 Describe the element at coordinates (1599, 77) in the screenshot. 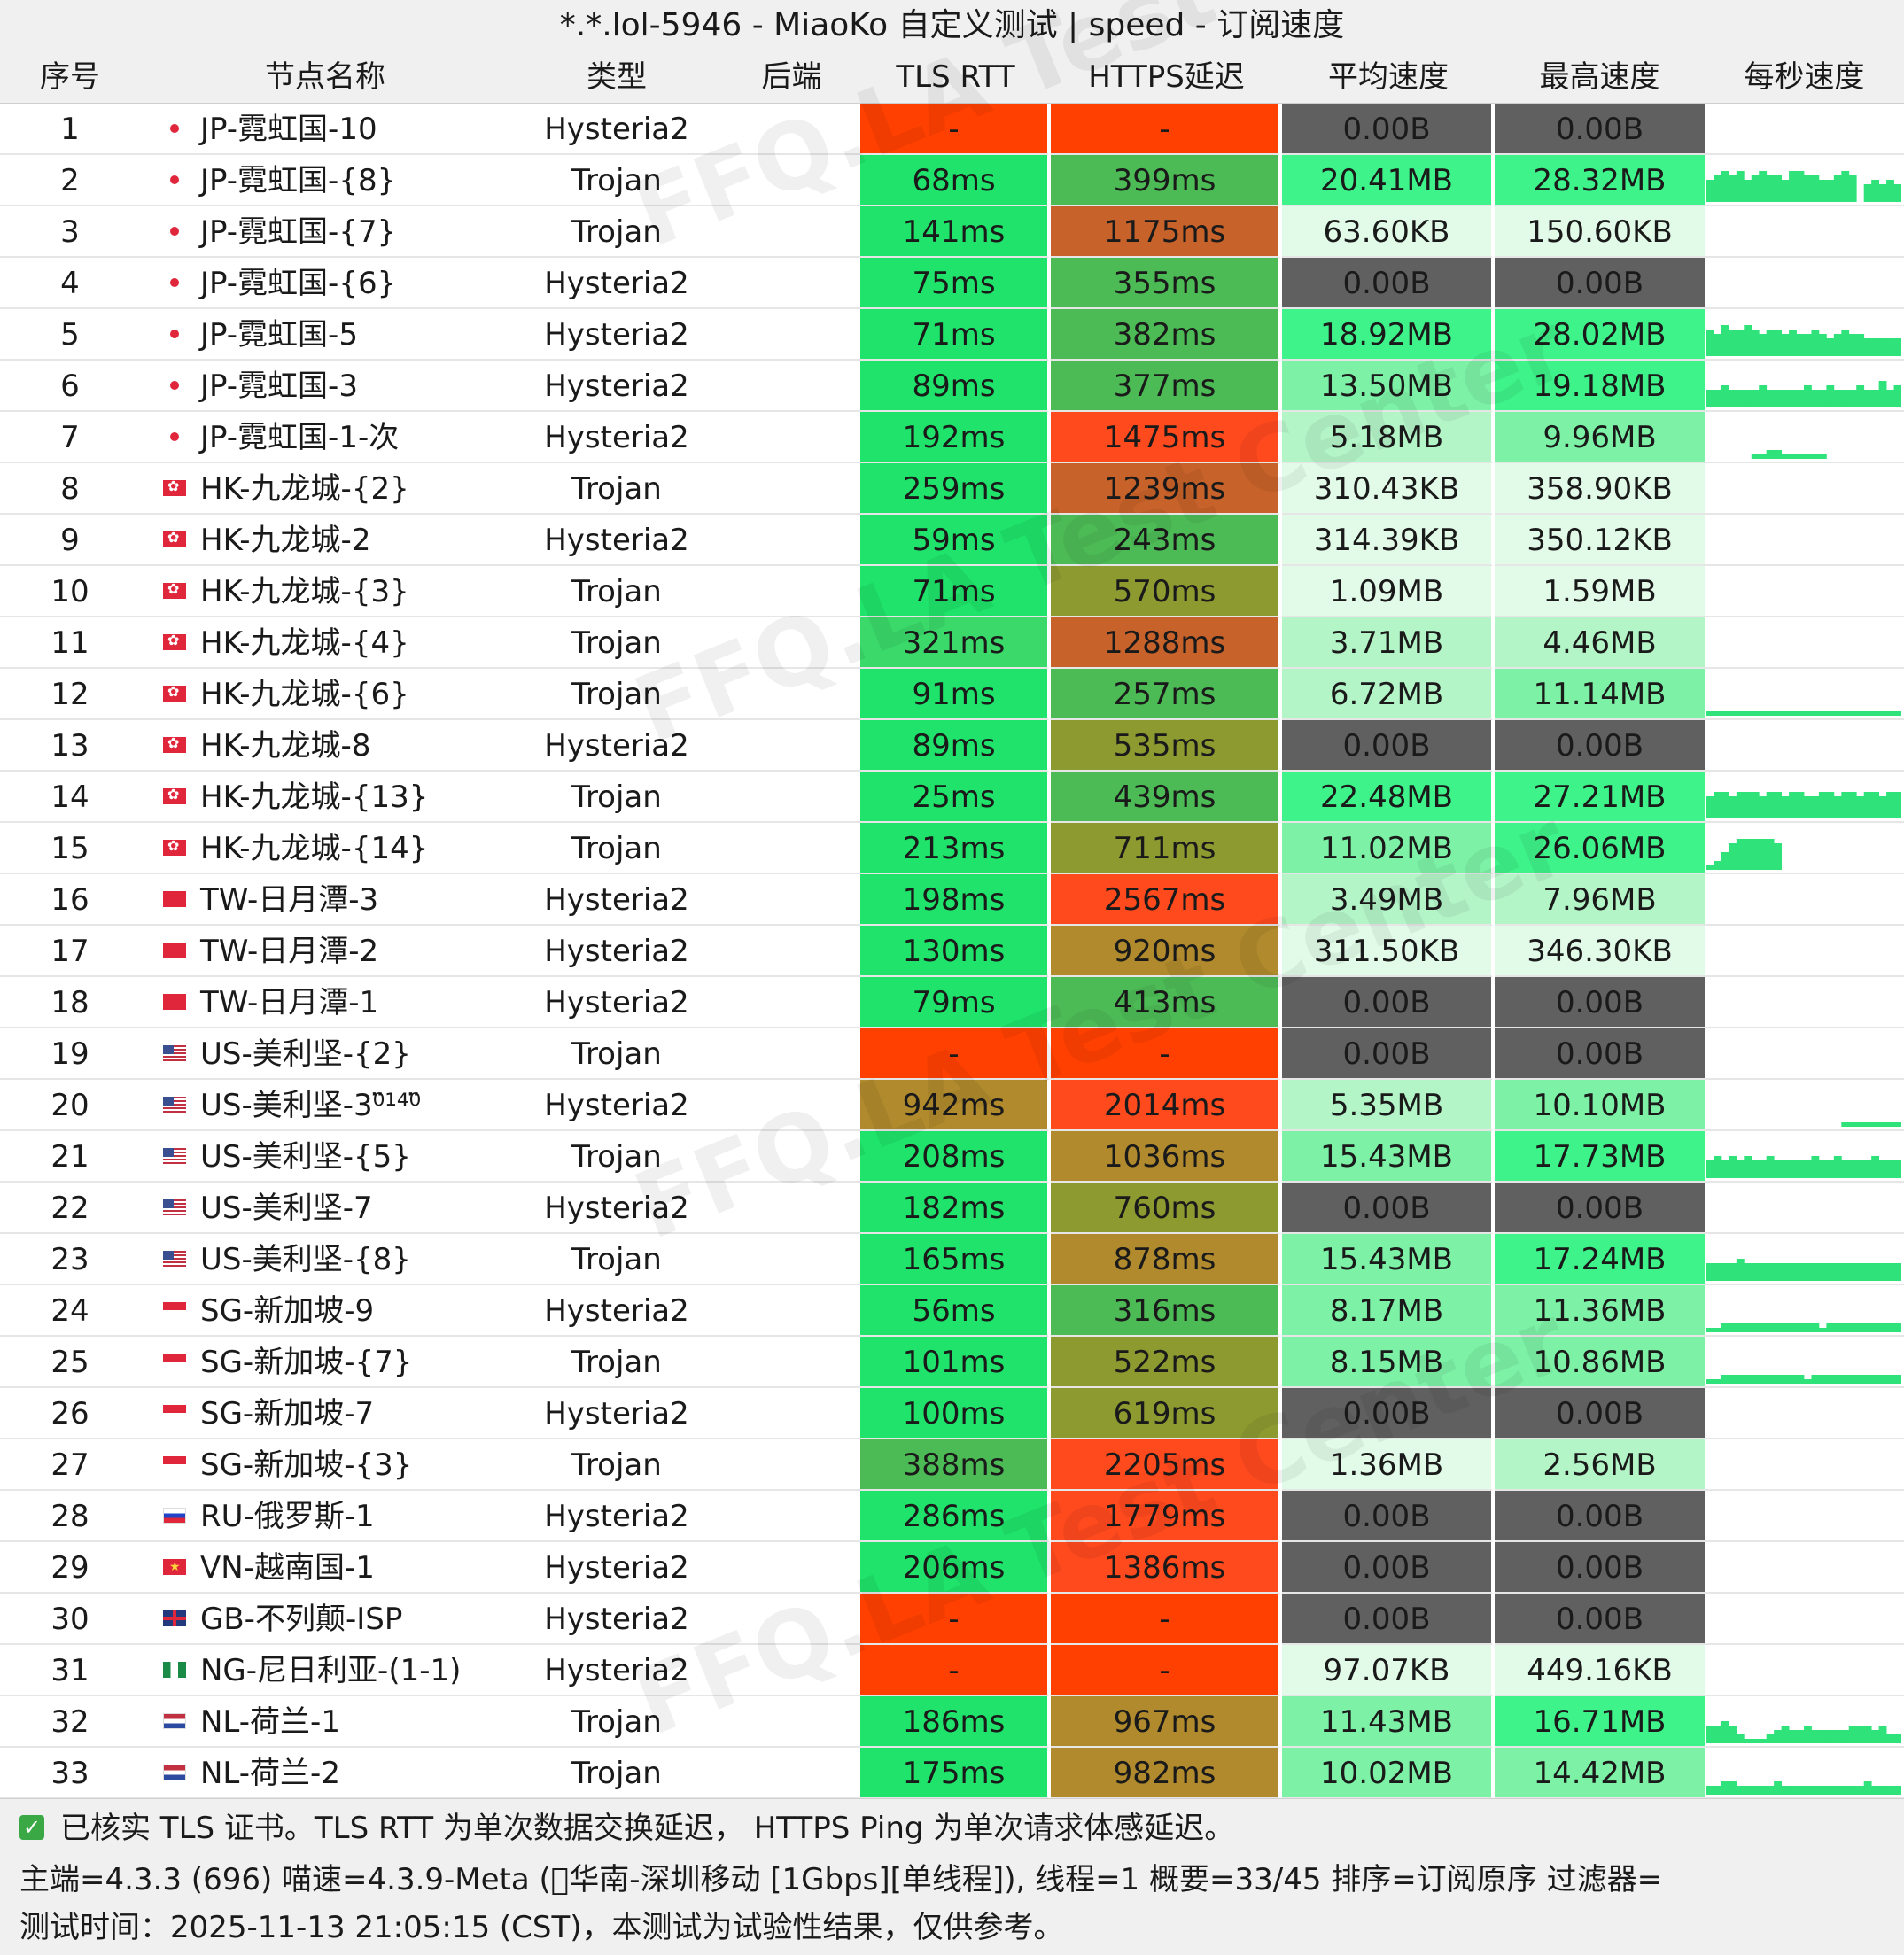

I see `header-max-speed: 最高速度` at that location.